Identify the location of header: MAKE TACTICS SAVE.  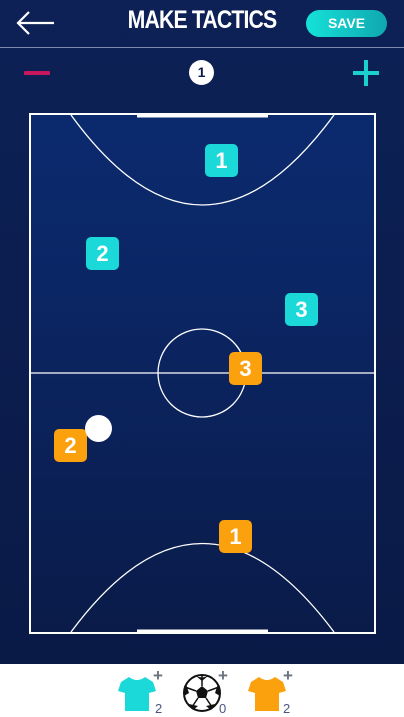
(202, 23).